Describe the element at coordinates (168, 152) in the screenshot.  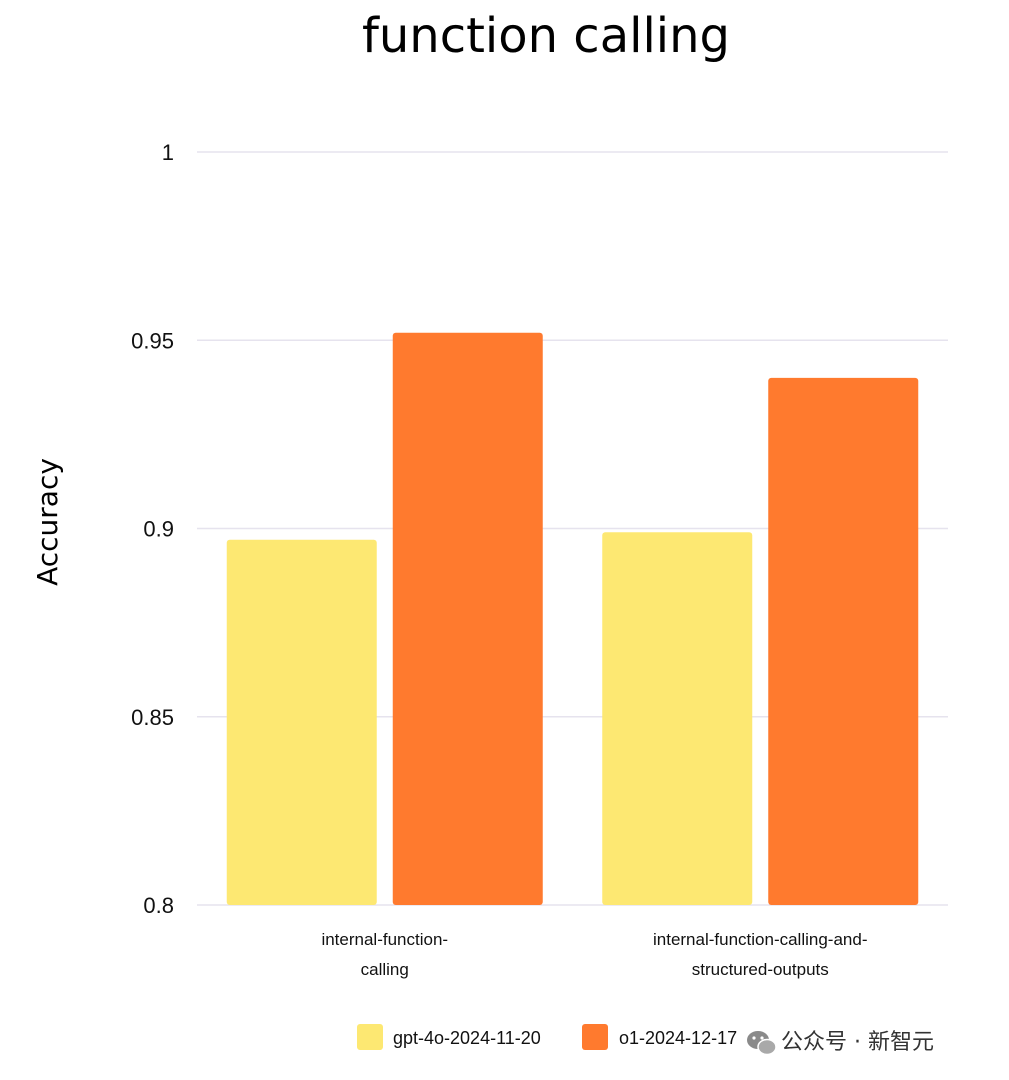
I see `y-tick-label: 1` at that location.